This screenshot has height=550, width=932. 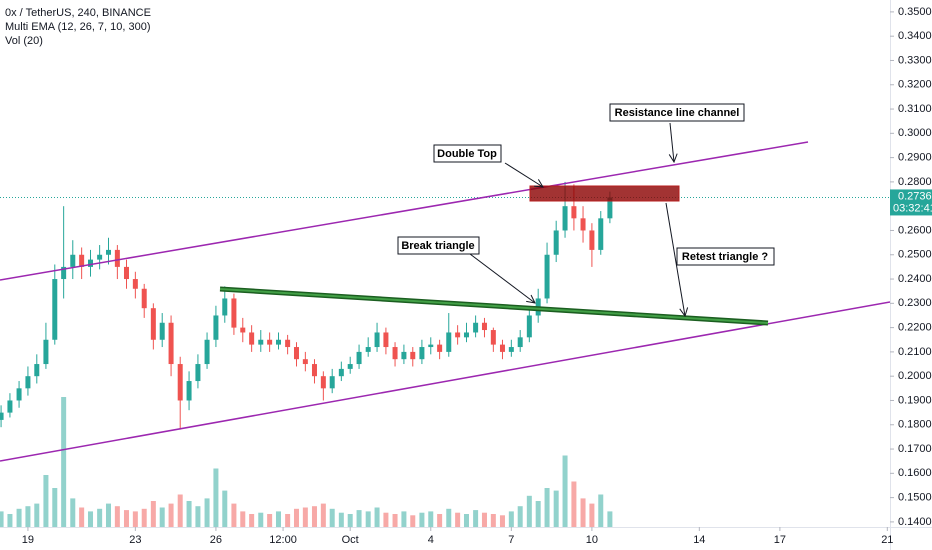 I want to click on y-tick-label: 0.2600, so click(x=915, y=230).